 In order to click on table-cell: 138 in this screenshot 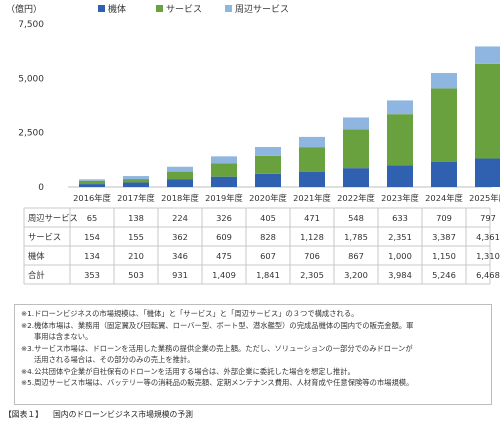, I will do `click(136, 218)`.